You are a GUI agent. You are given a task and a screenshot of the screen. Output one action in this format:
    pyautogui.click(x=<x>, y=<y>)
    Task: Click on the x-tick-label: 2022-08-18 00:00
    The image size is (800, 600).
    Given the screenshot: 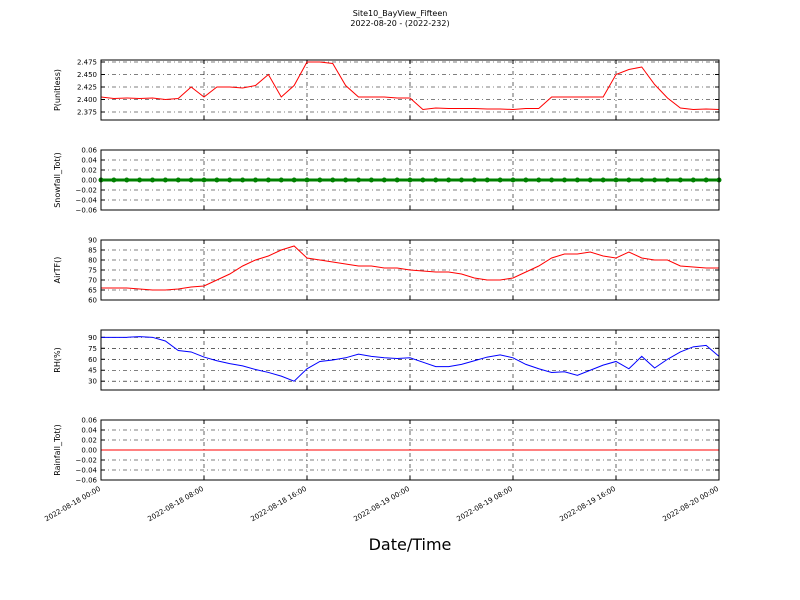 What is the action you would take?
    pyautogui.click(x=72, y=504)
    